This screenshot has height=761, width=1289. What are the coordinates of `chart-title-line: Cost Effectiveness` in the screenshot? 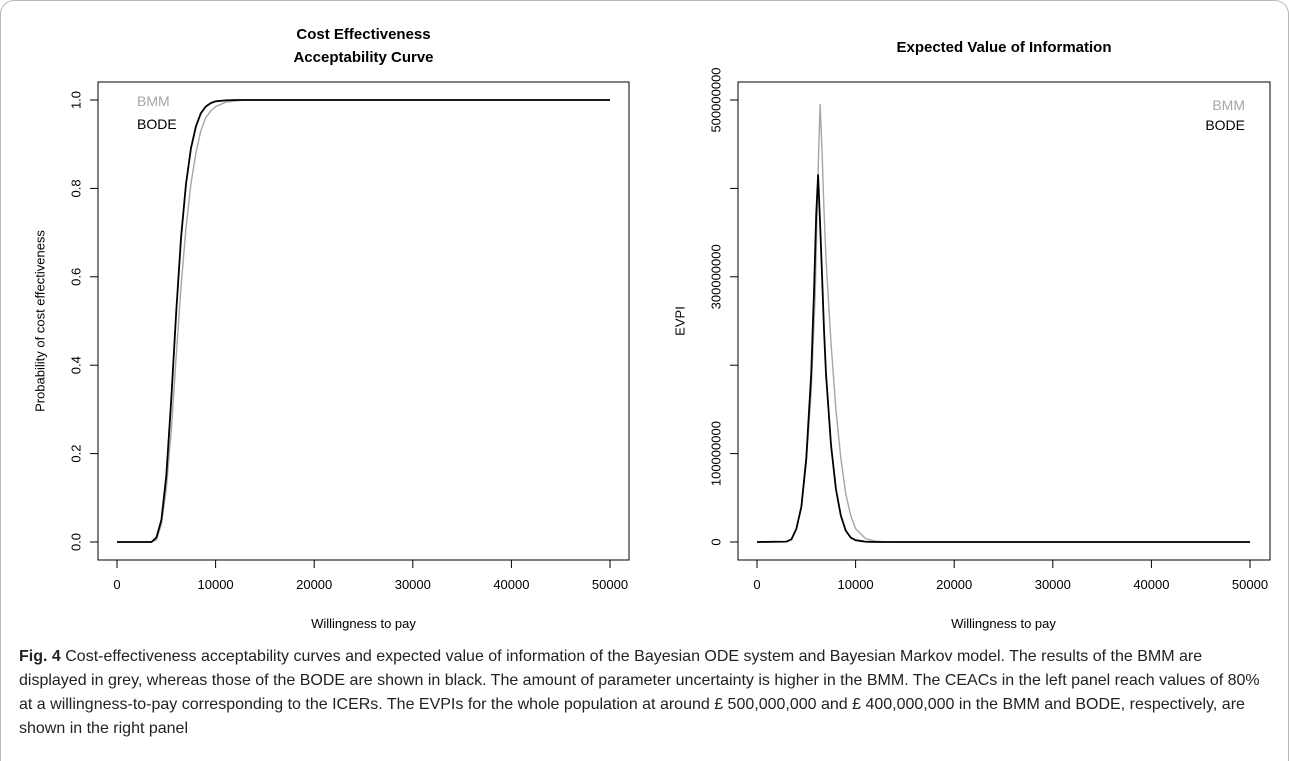 It's located at (363, 34).